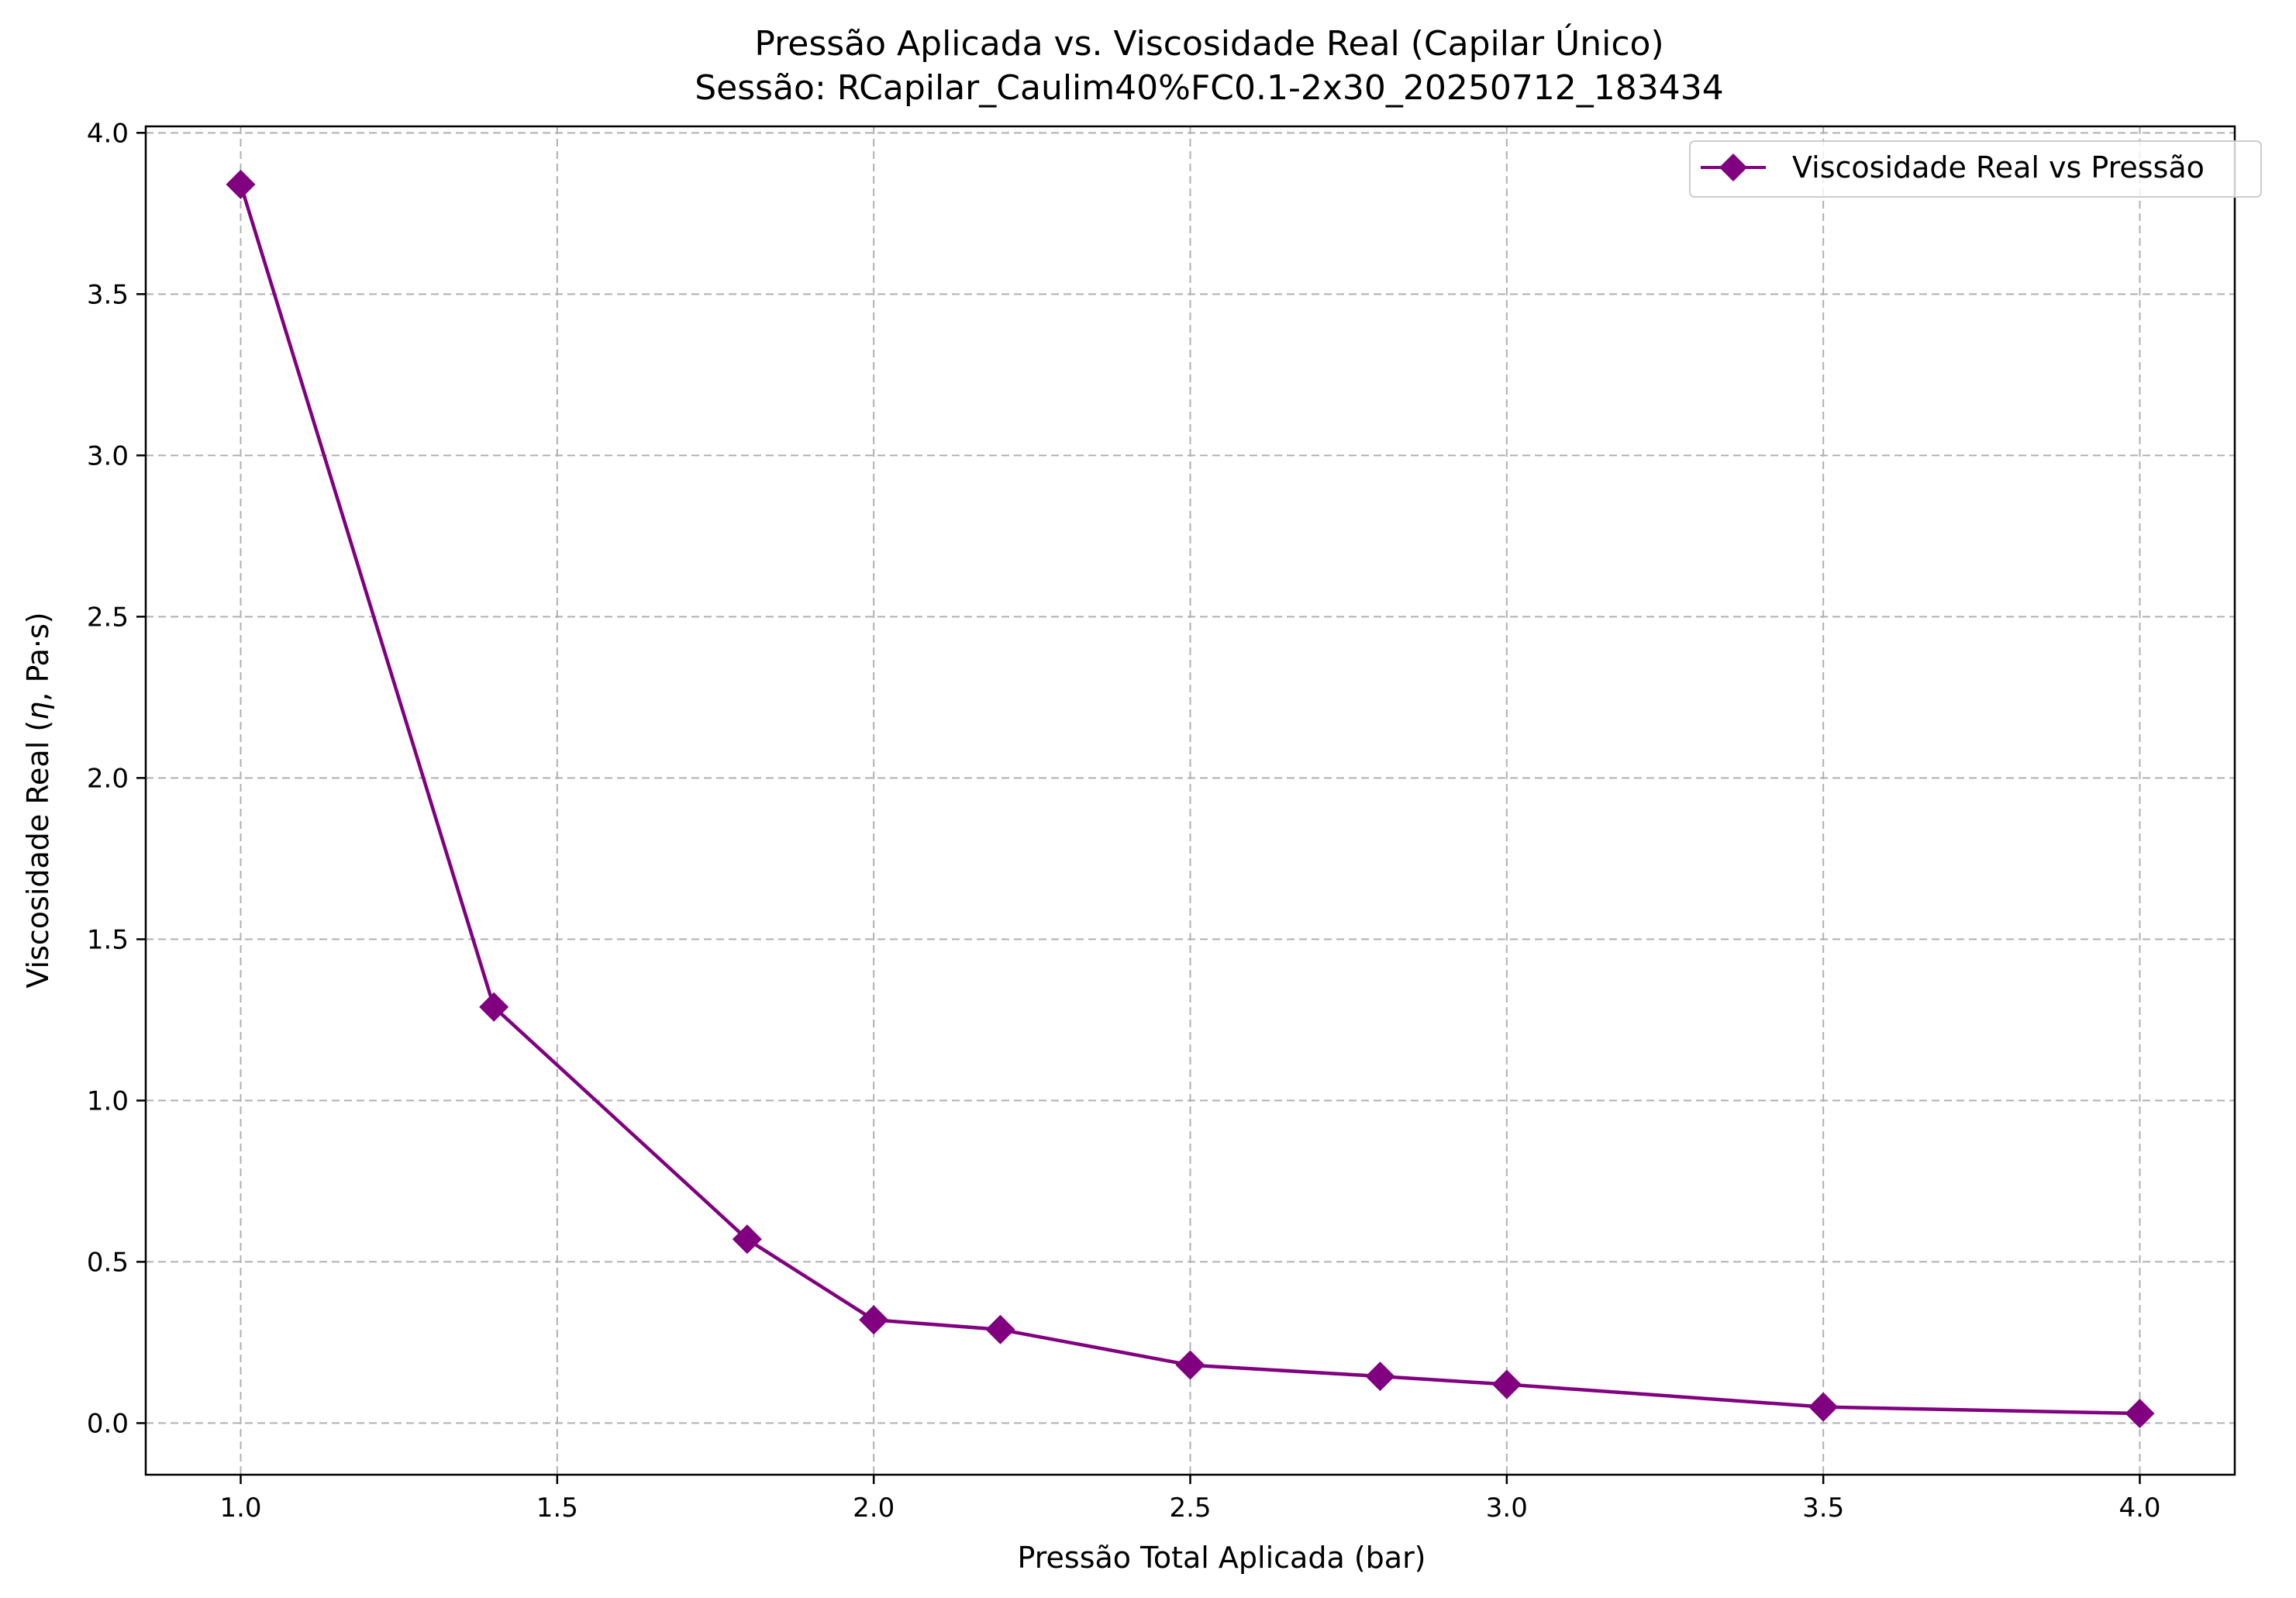 The width and height of the screenshot is (2296, 1598). What do you see at coordinates (874, 1508) in the screenshot?
I see `x-tick-label: 2.0` at bounding box center [874, 1508].